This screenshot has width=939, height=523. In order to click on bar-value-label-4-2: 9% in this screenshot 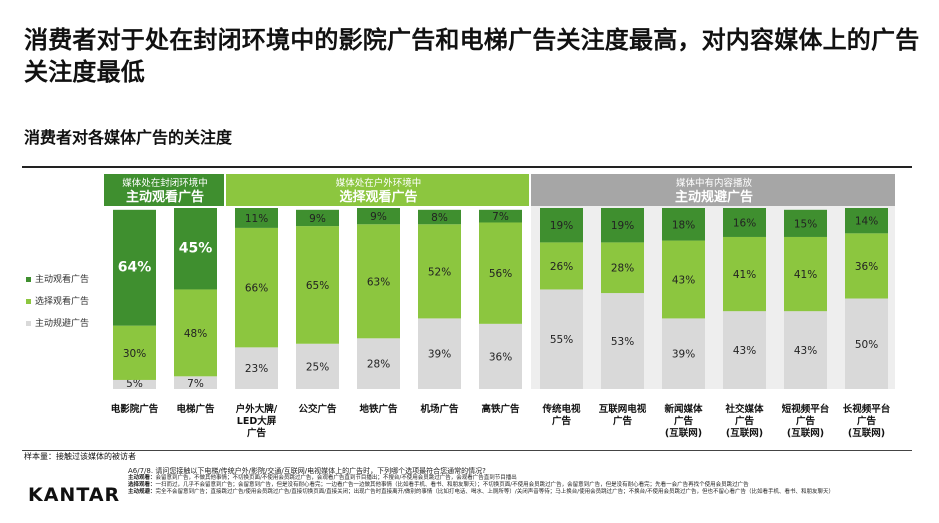, I will do `click(378, 217)`.